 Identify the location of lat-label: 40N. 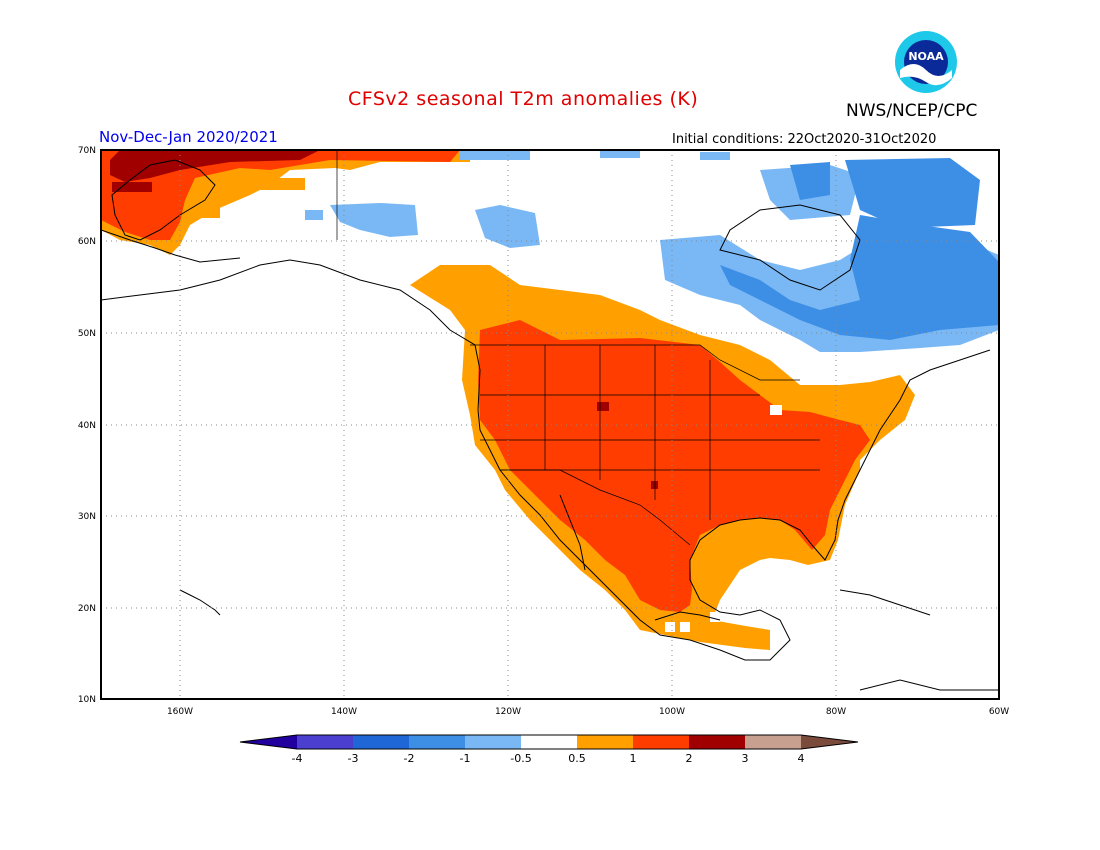
(87, 426).